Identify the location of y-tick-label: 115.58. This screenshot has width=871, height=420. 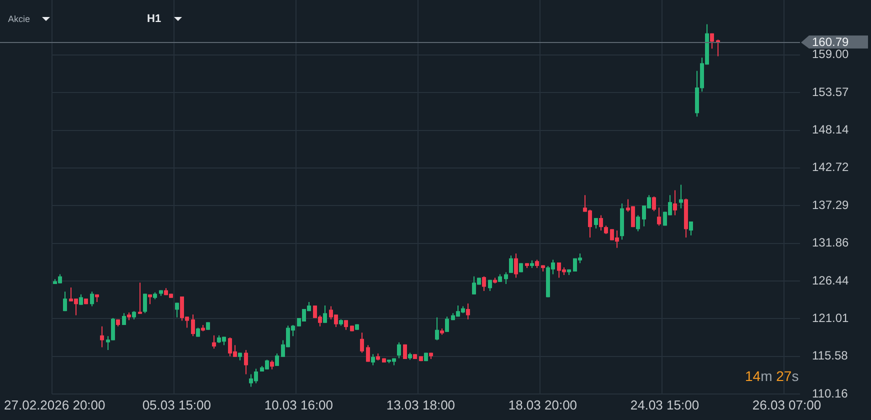
(830, 355).